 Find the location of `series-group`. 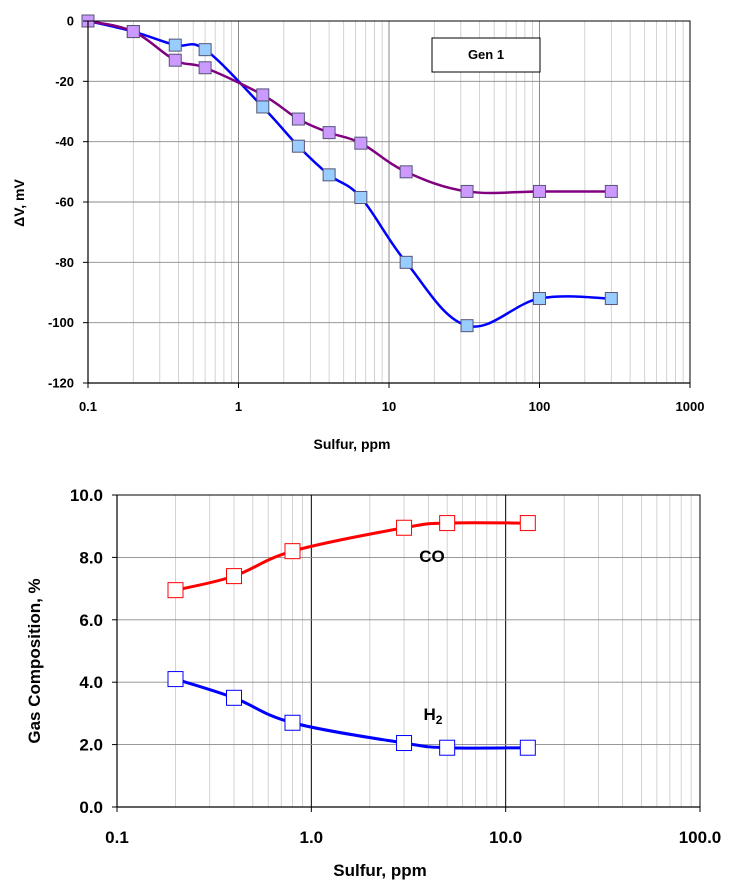

series-group is located at coordinates (351, 635).